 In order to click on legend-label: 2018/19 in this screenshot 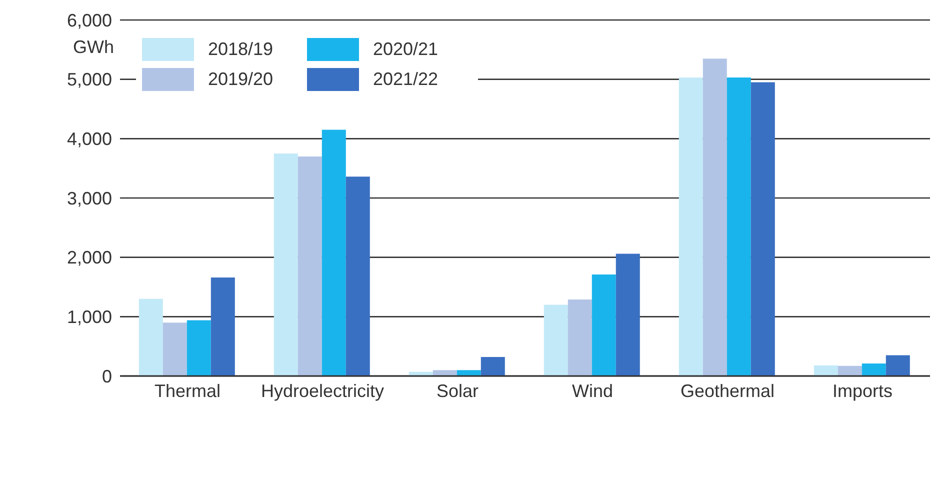, I will do `click(241, 49)`.